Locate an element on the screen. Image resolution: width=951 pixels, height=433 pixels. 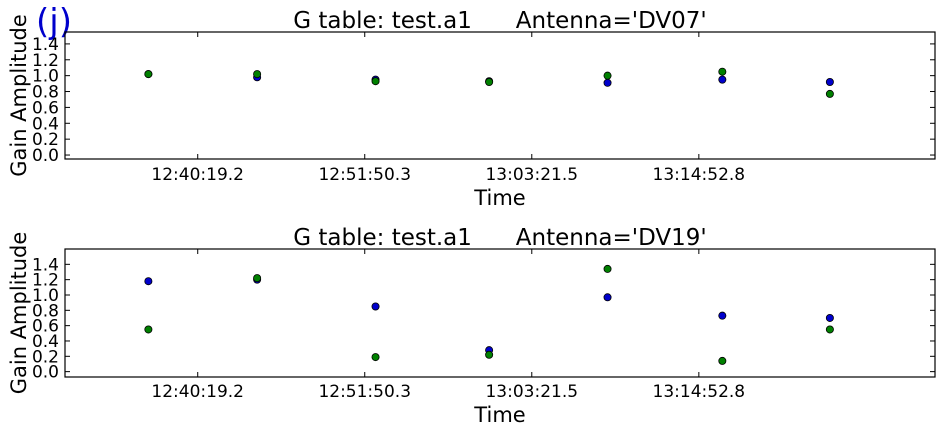
chart-2-x-axis-label: Time is located at coordinates (499, 415).